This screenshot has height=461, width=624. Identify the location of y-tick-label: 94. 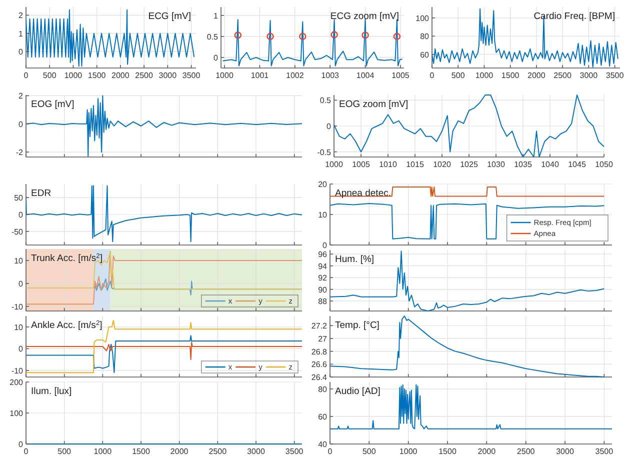
(323, 266).